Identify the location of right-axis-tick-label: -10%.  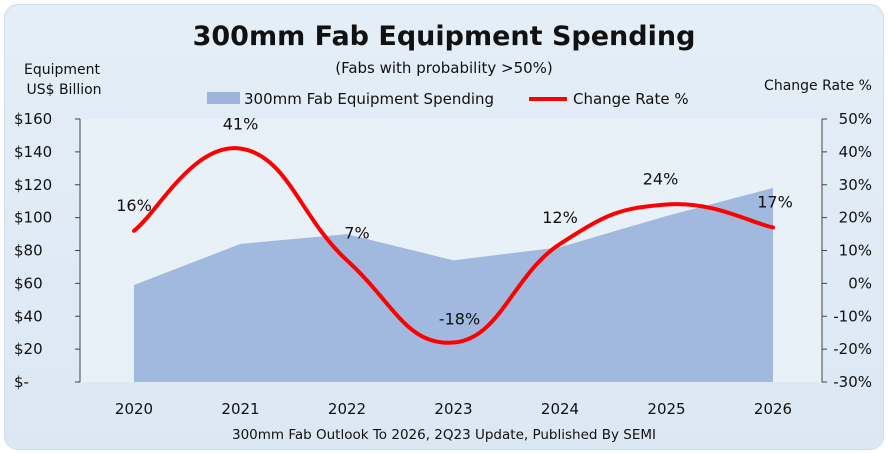
(852, 316).